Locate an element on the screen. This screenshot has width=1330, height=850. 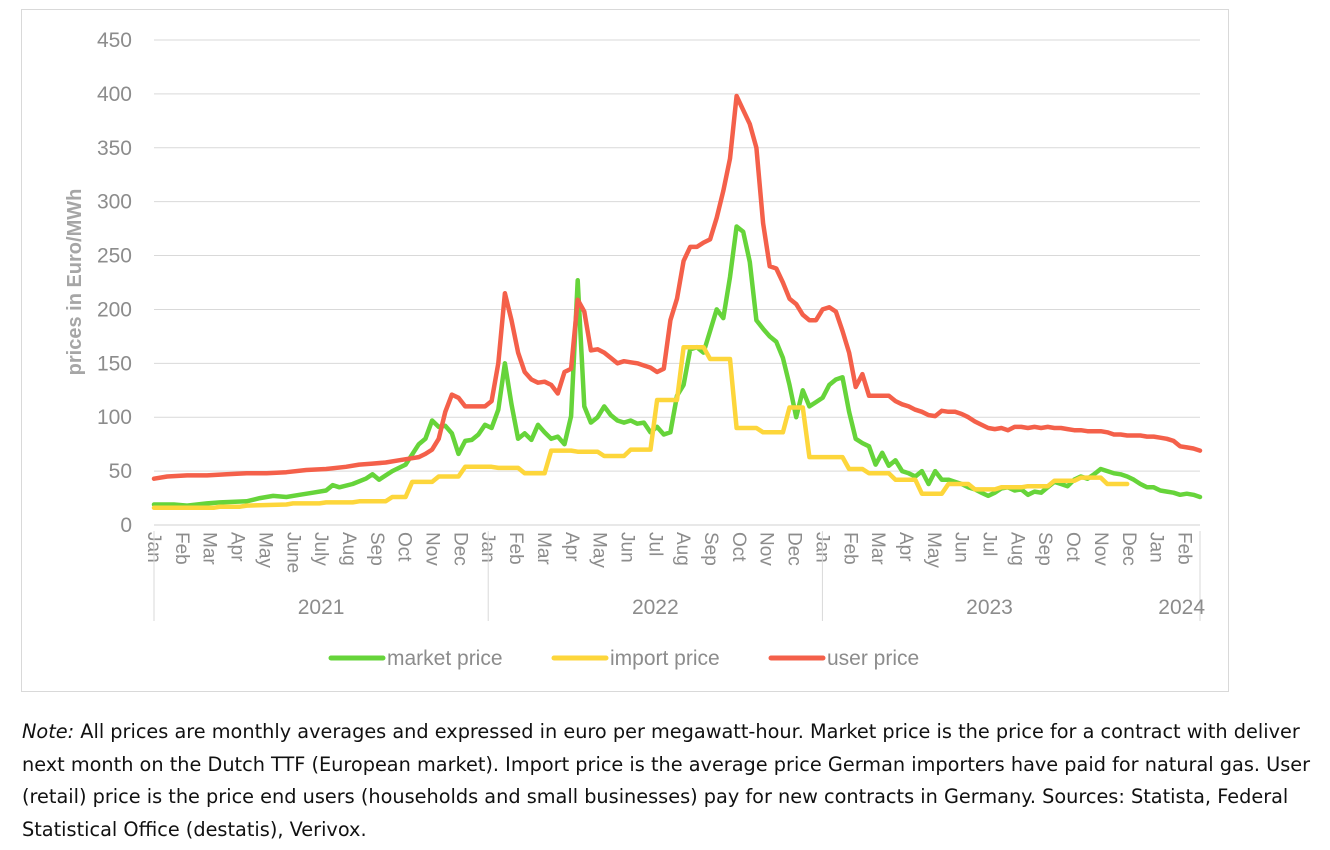
y-tick-label: 0 is located at coordinates (126, 525).